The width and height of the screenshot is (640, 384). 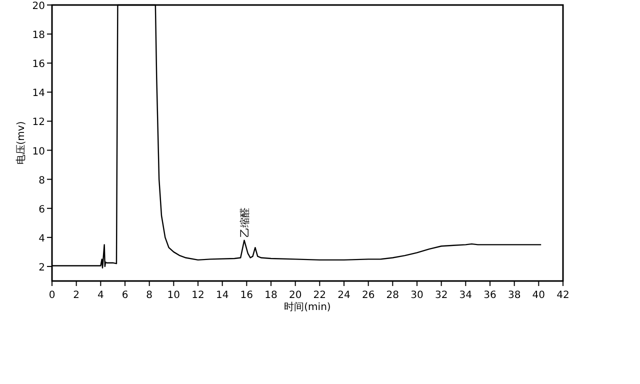 What do you see at coordinates (222, 295) in the screenshot?
I see `x-tick-label: 14` at bounding box center [222, 295].